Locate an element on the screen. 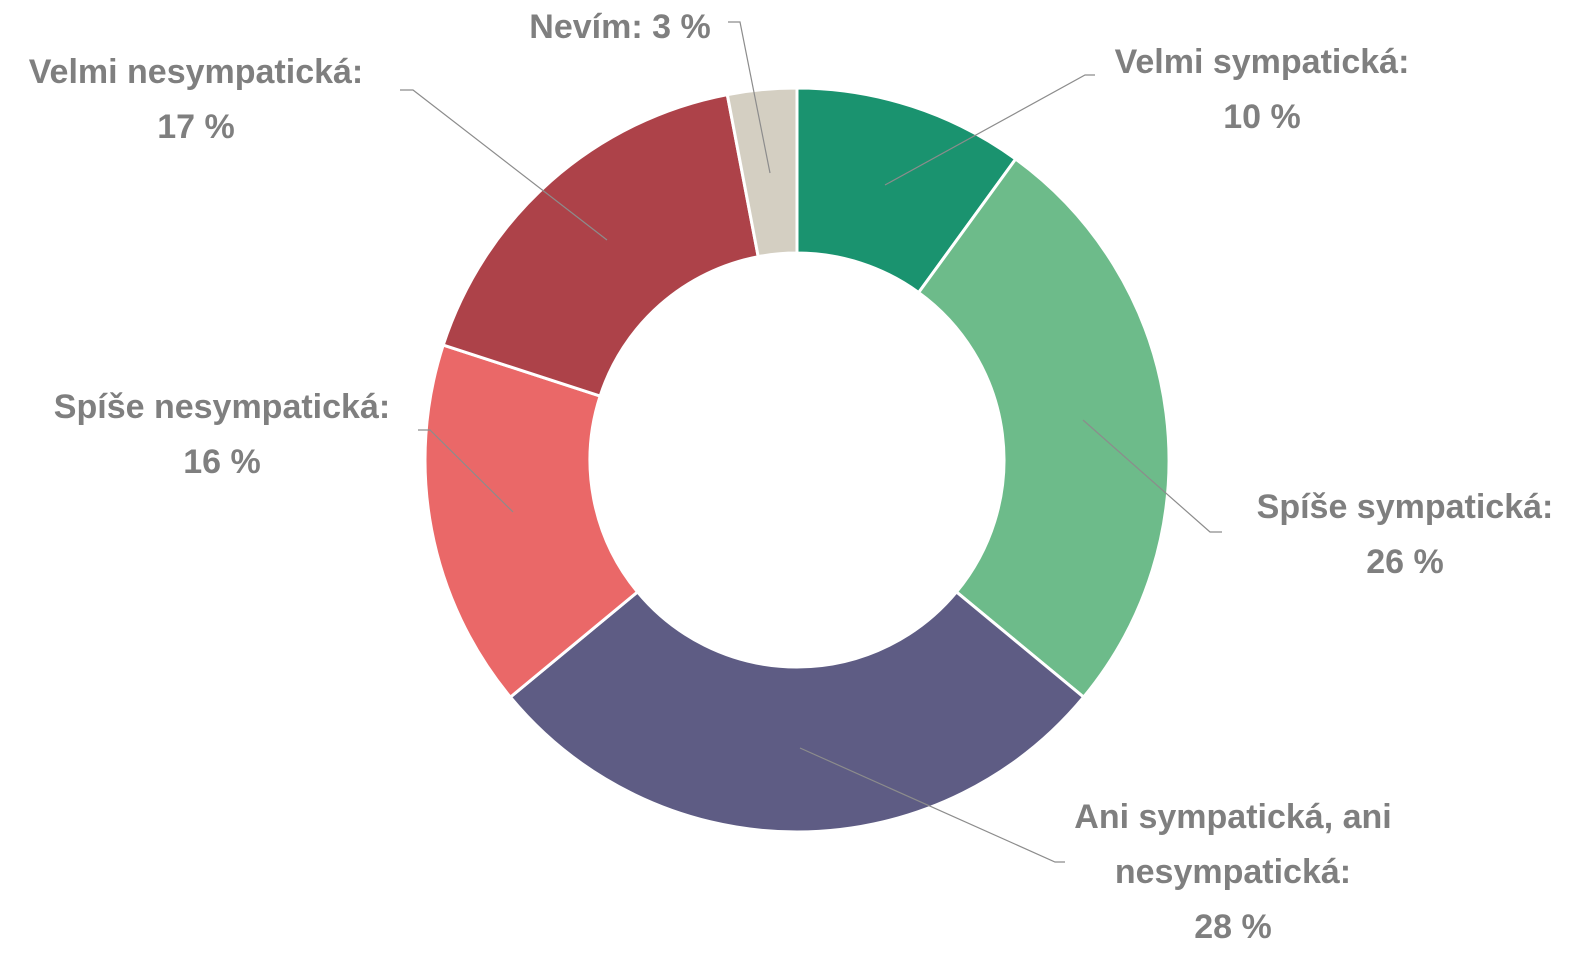 The height and width of the screenshot is (955, 1580). category-label: Velmi sympatická: is located at coordinates (1262, 62).